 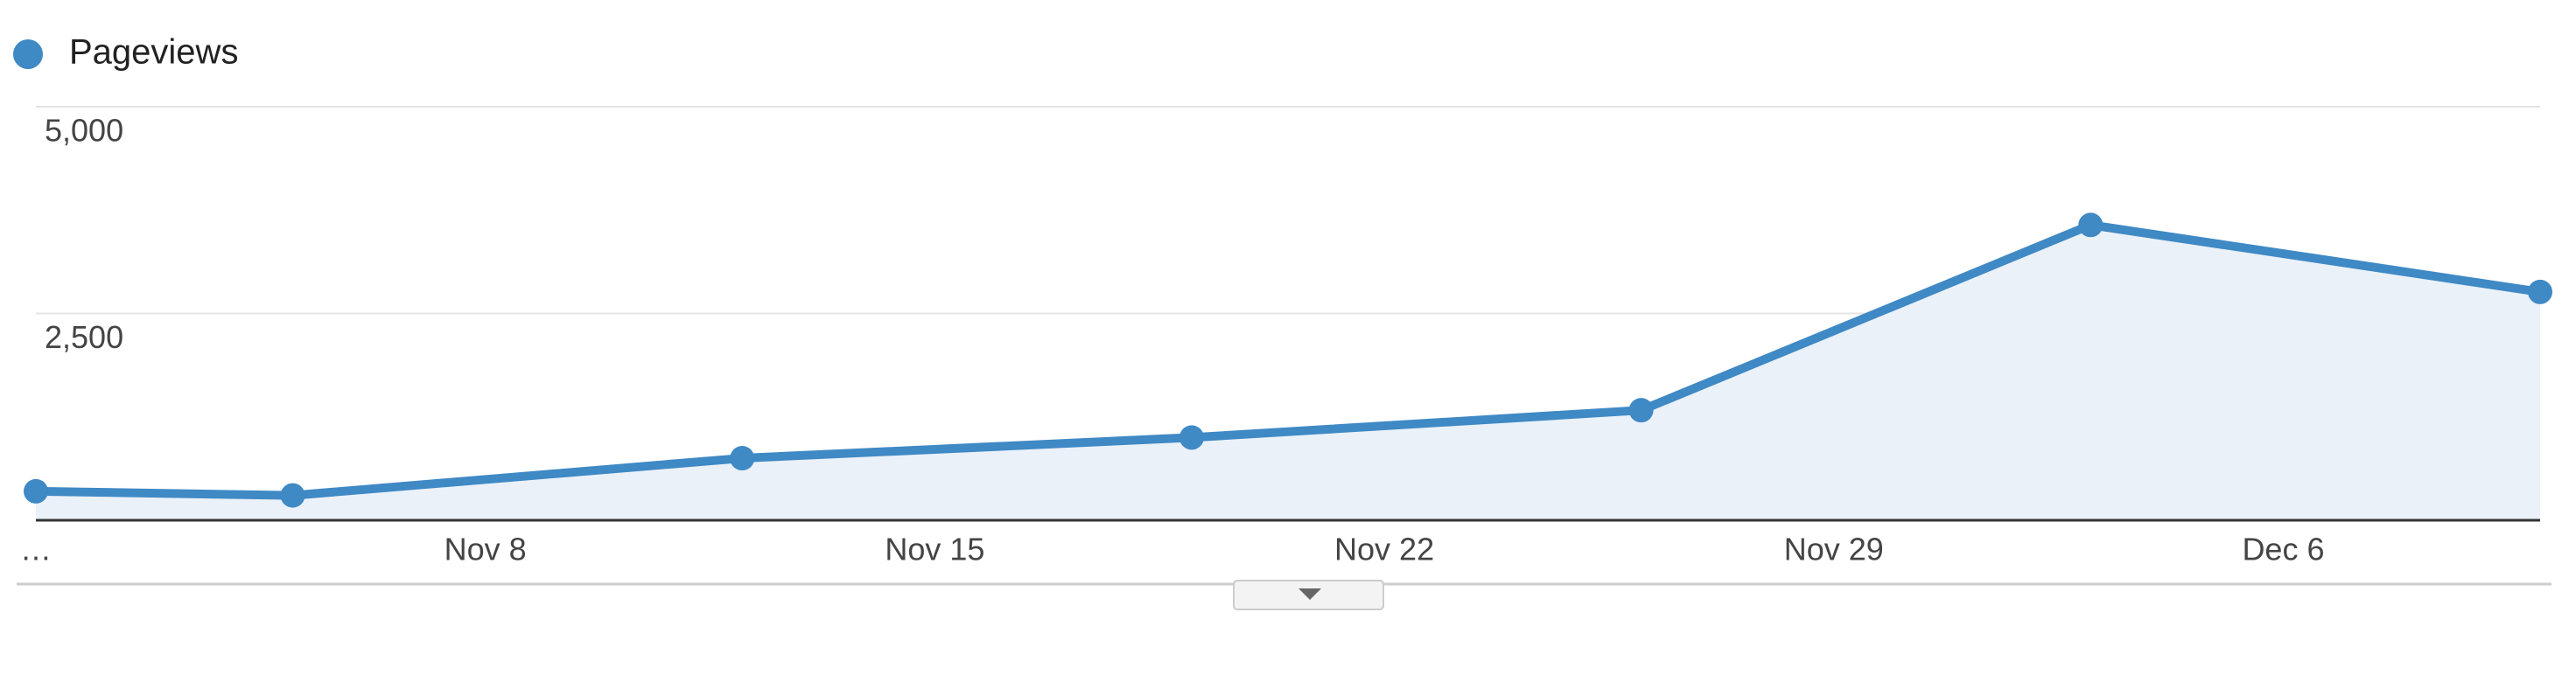 What do you see at coordinates (84, 131) in the screenshot?
I see `y-tick-label: 5,000` at bounding box center [84, 131].